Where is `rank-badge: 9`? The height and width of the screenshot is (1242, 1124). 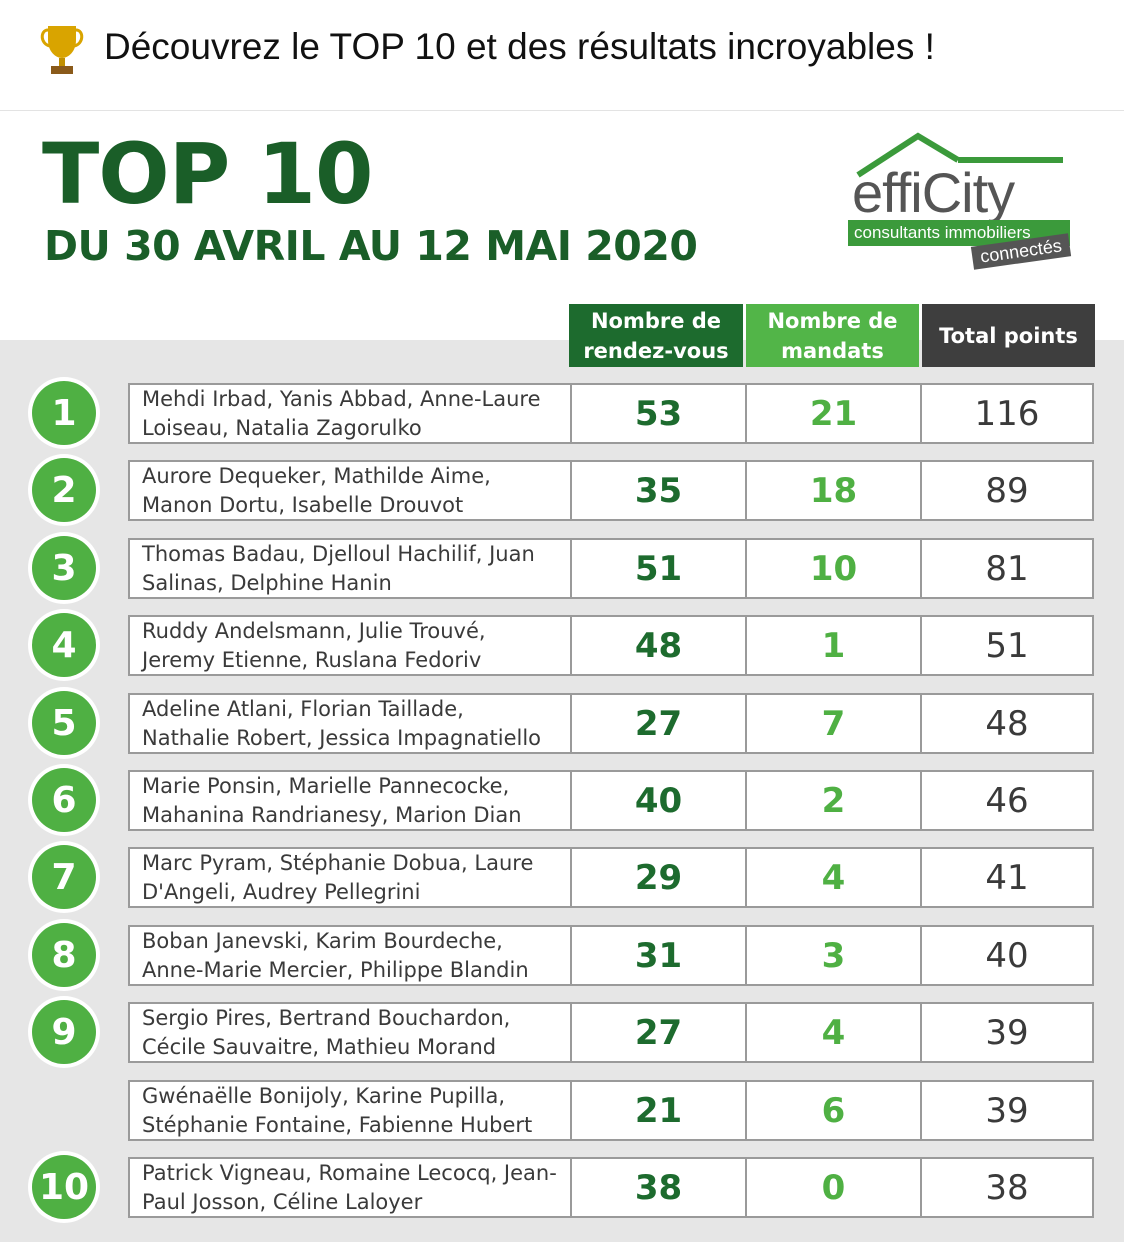 rank-badge: 9 is located at coordinates (64, 1032).